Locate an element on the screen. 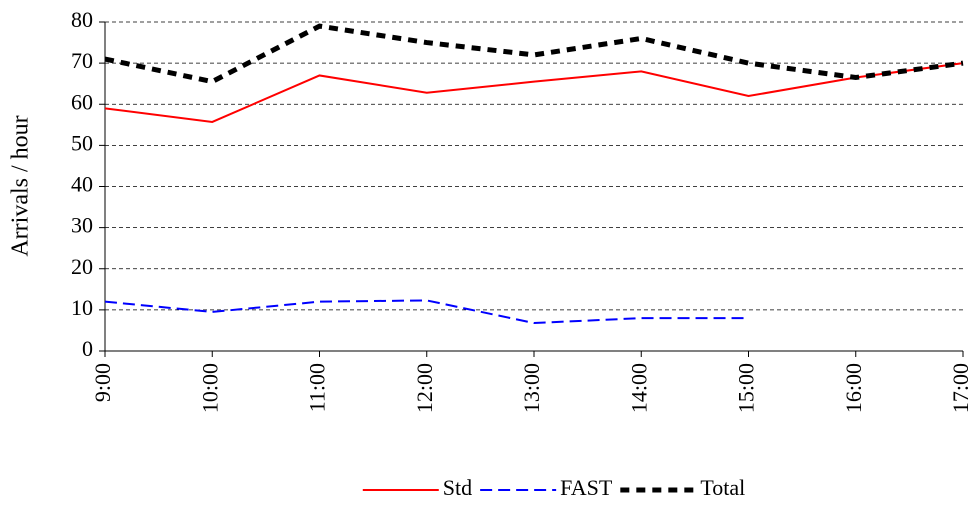  y-tick-label: 50 is located at coordinates (82, 142).